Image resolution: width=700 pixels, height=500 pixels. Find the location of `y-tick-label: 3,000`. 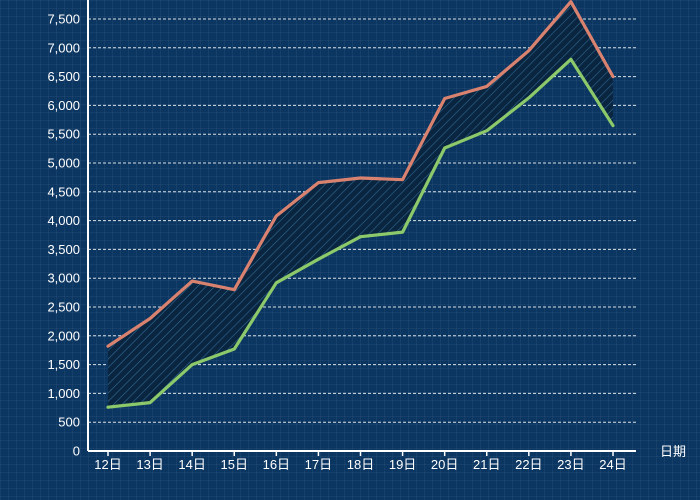

y-tick-label: 3,000 is located at coordinates (63, 278).